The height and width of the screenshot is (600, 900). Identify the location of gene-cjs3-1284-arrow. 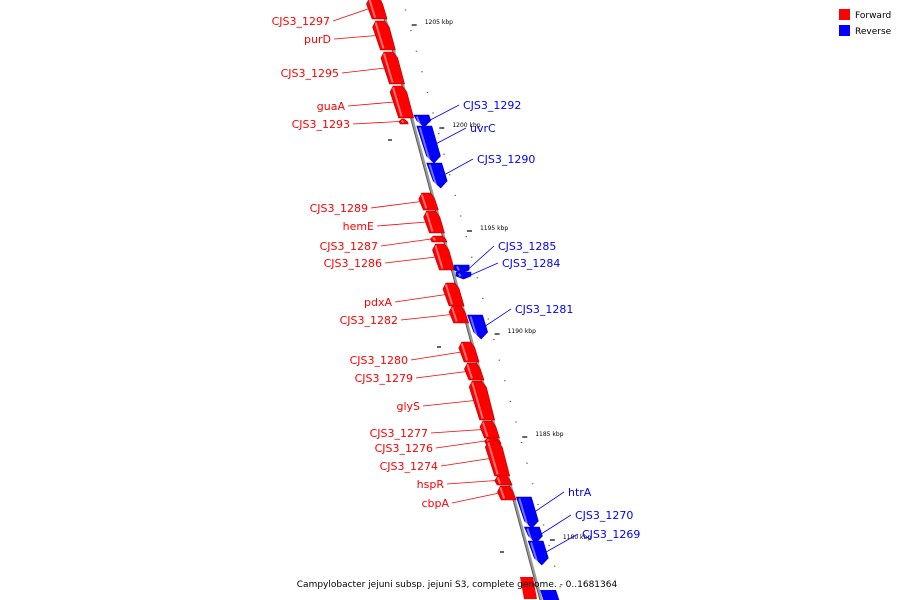
(463, 275).